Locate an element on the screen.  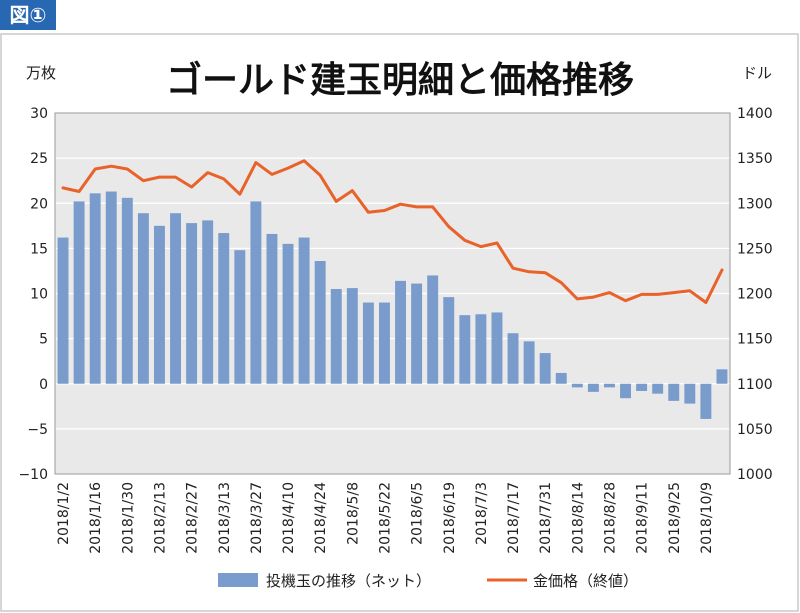
right-axis-tick-label: 1250 is located at coordinates (755, 249).